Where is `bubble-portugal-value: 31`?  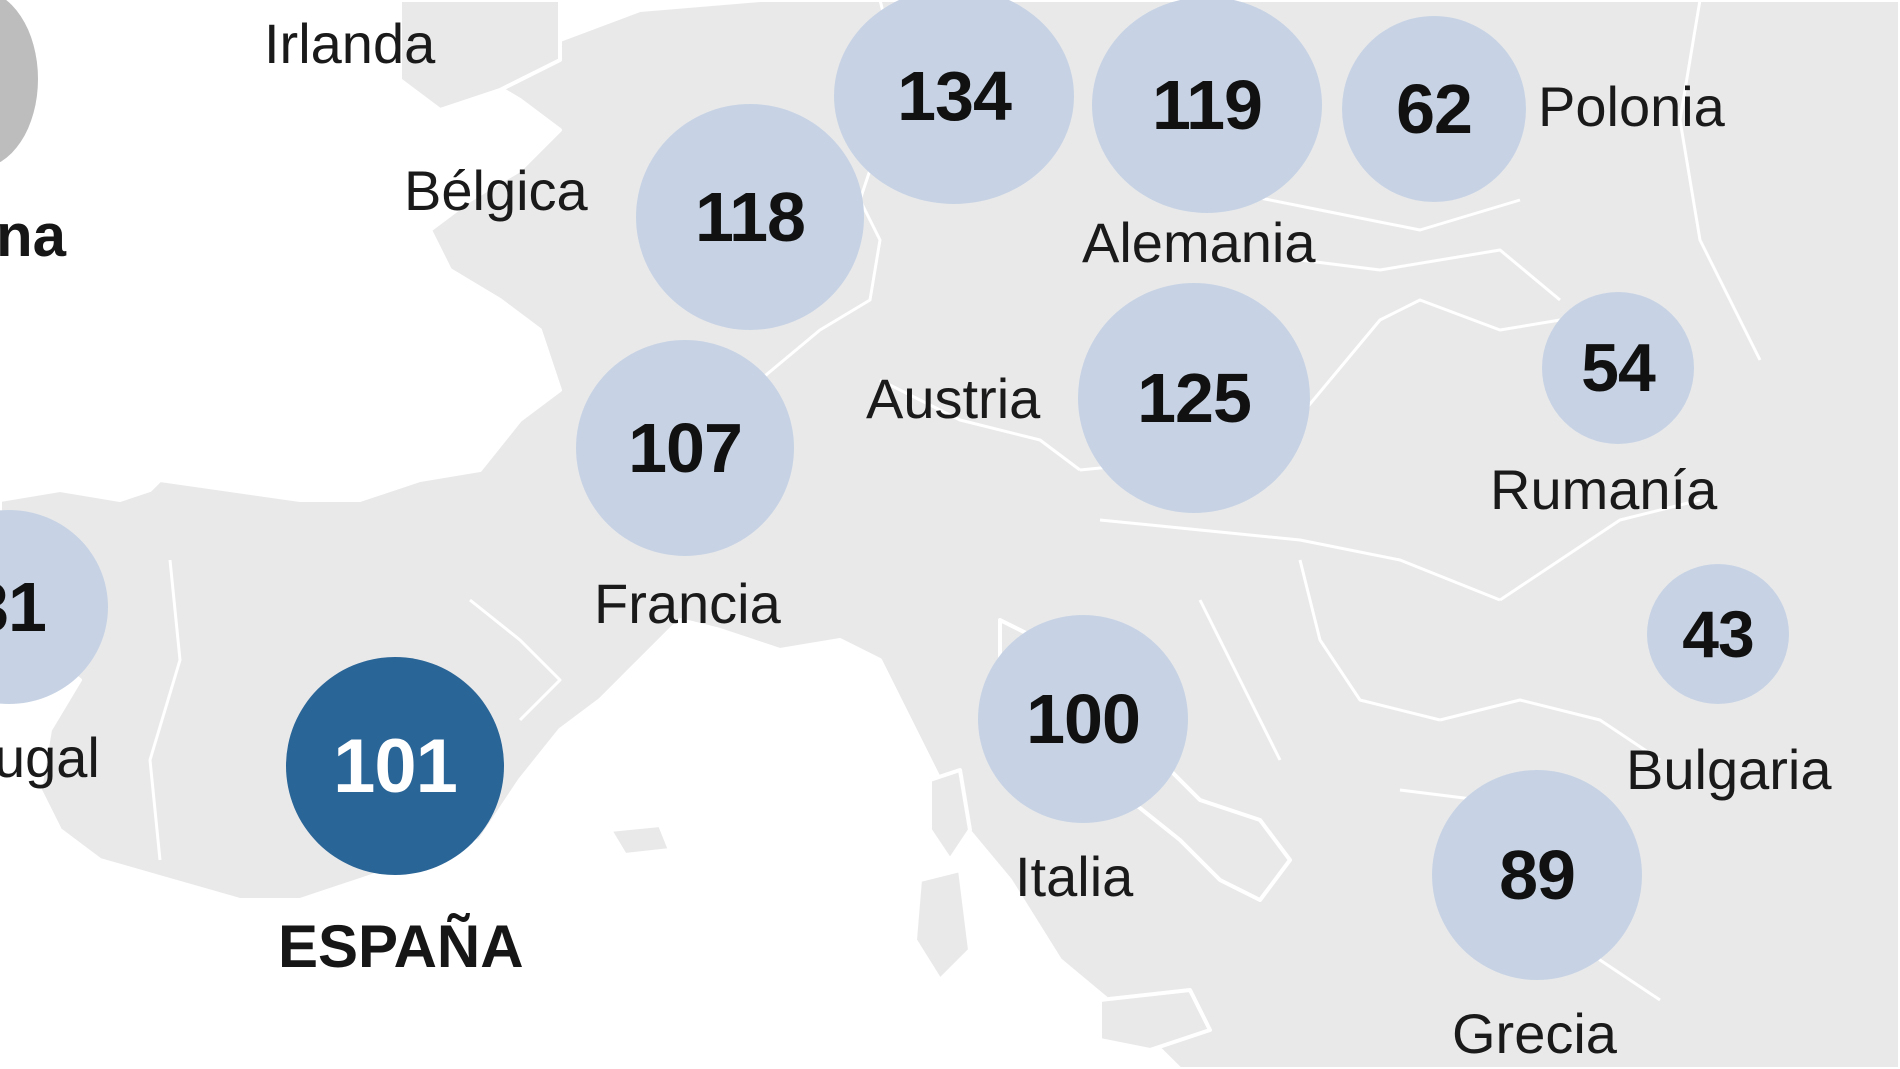 bubble-portugal-value: 31 is located at coordinates (23, 607).